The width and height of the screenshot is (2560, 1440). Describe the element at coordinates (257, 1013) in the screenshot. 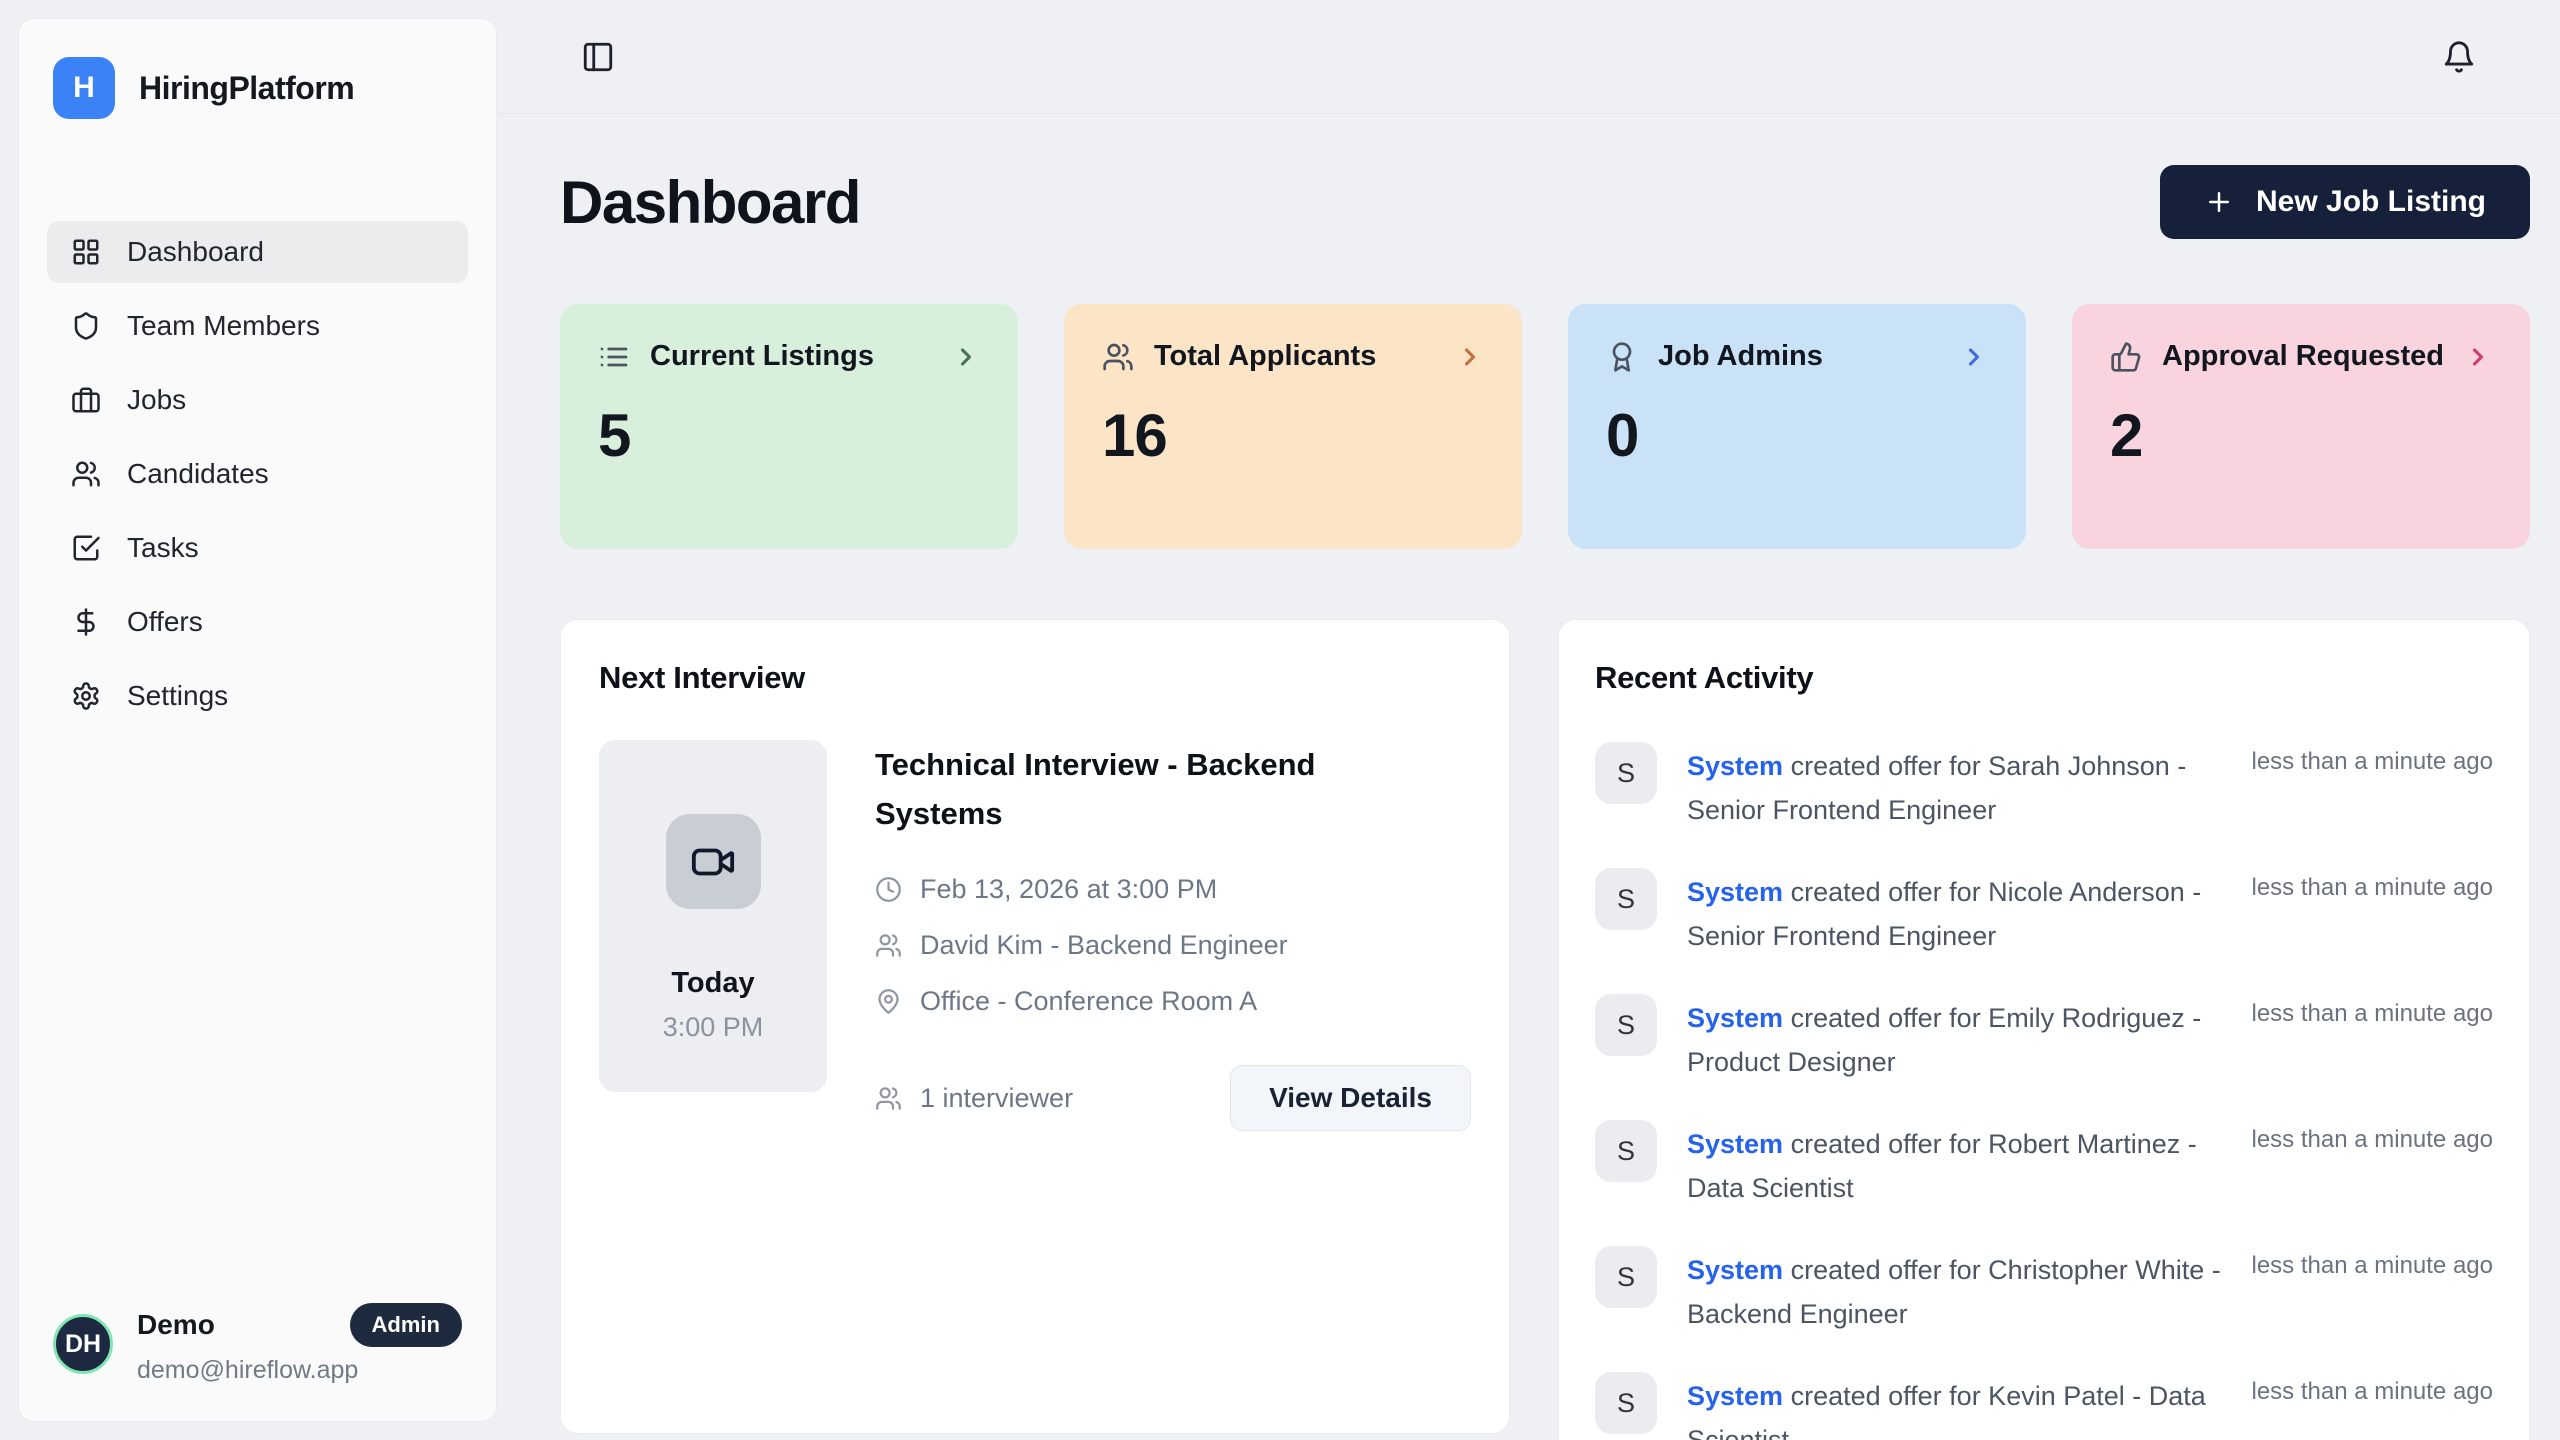

I see `sidebar-spacer` at that location.